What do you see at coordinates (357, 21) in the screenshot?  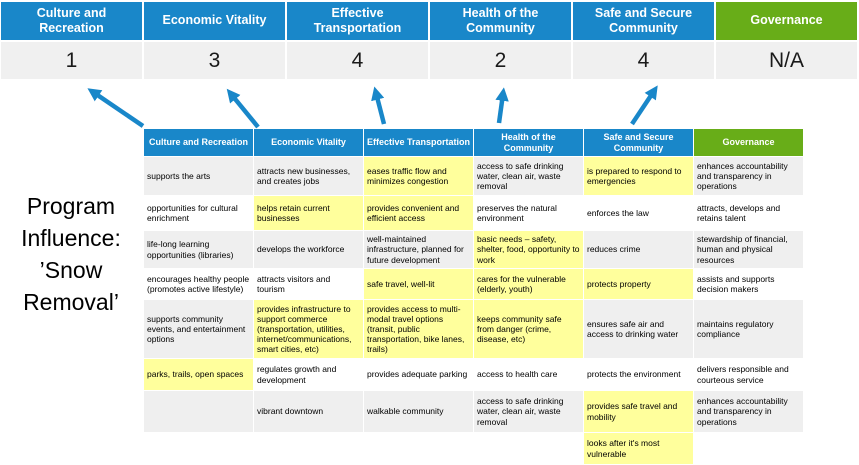 I see `scoreboard-label-effective-transportation: Effective Transportation` at bounding box center [357, 21].